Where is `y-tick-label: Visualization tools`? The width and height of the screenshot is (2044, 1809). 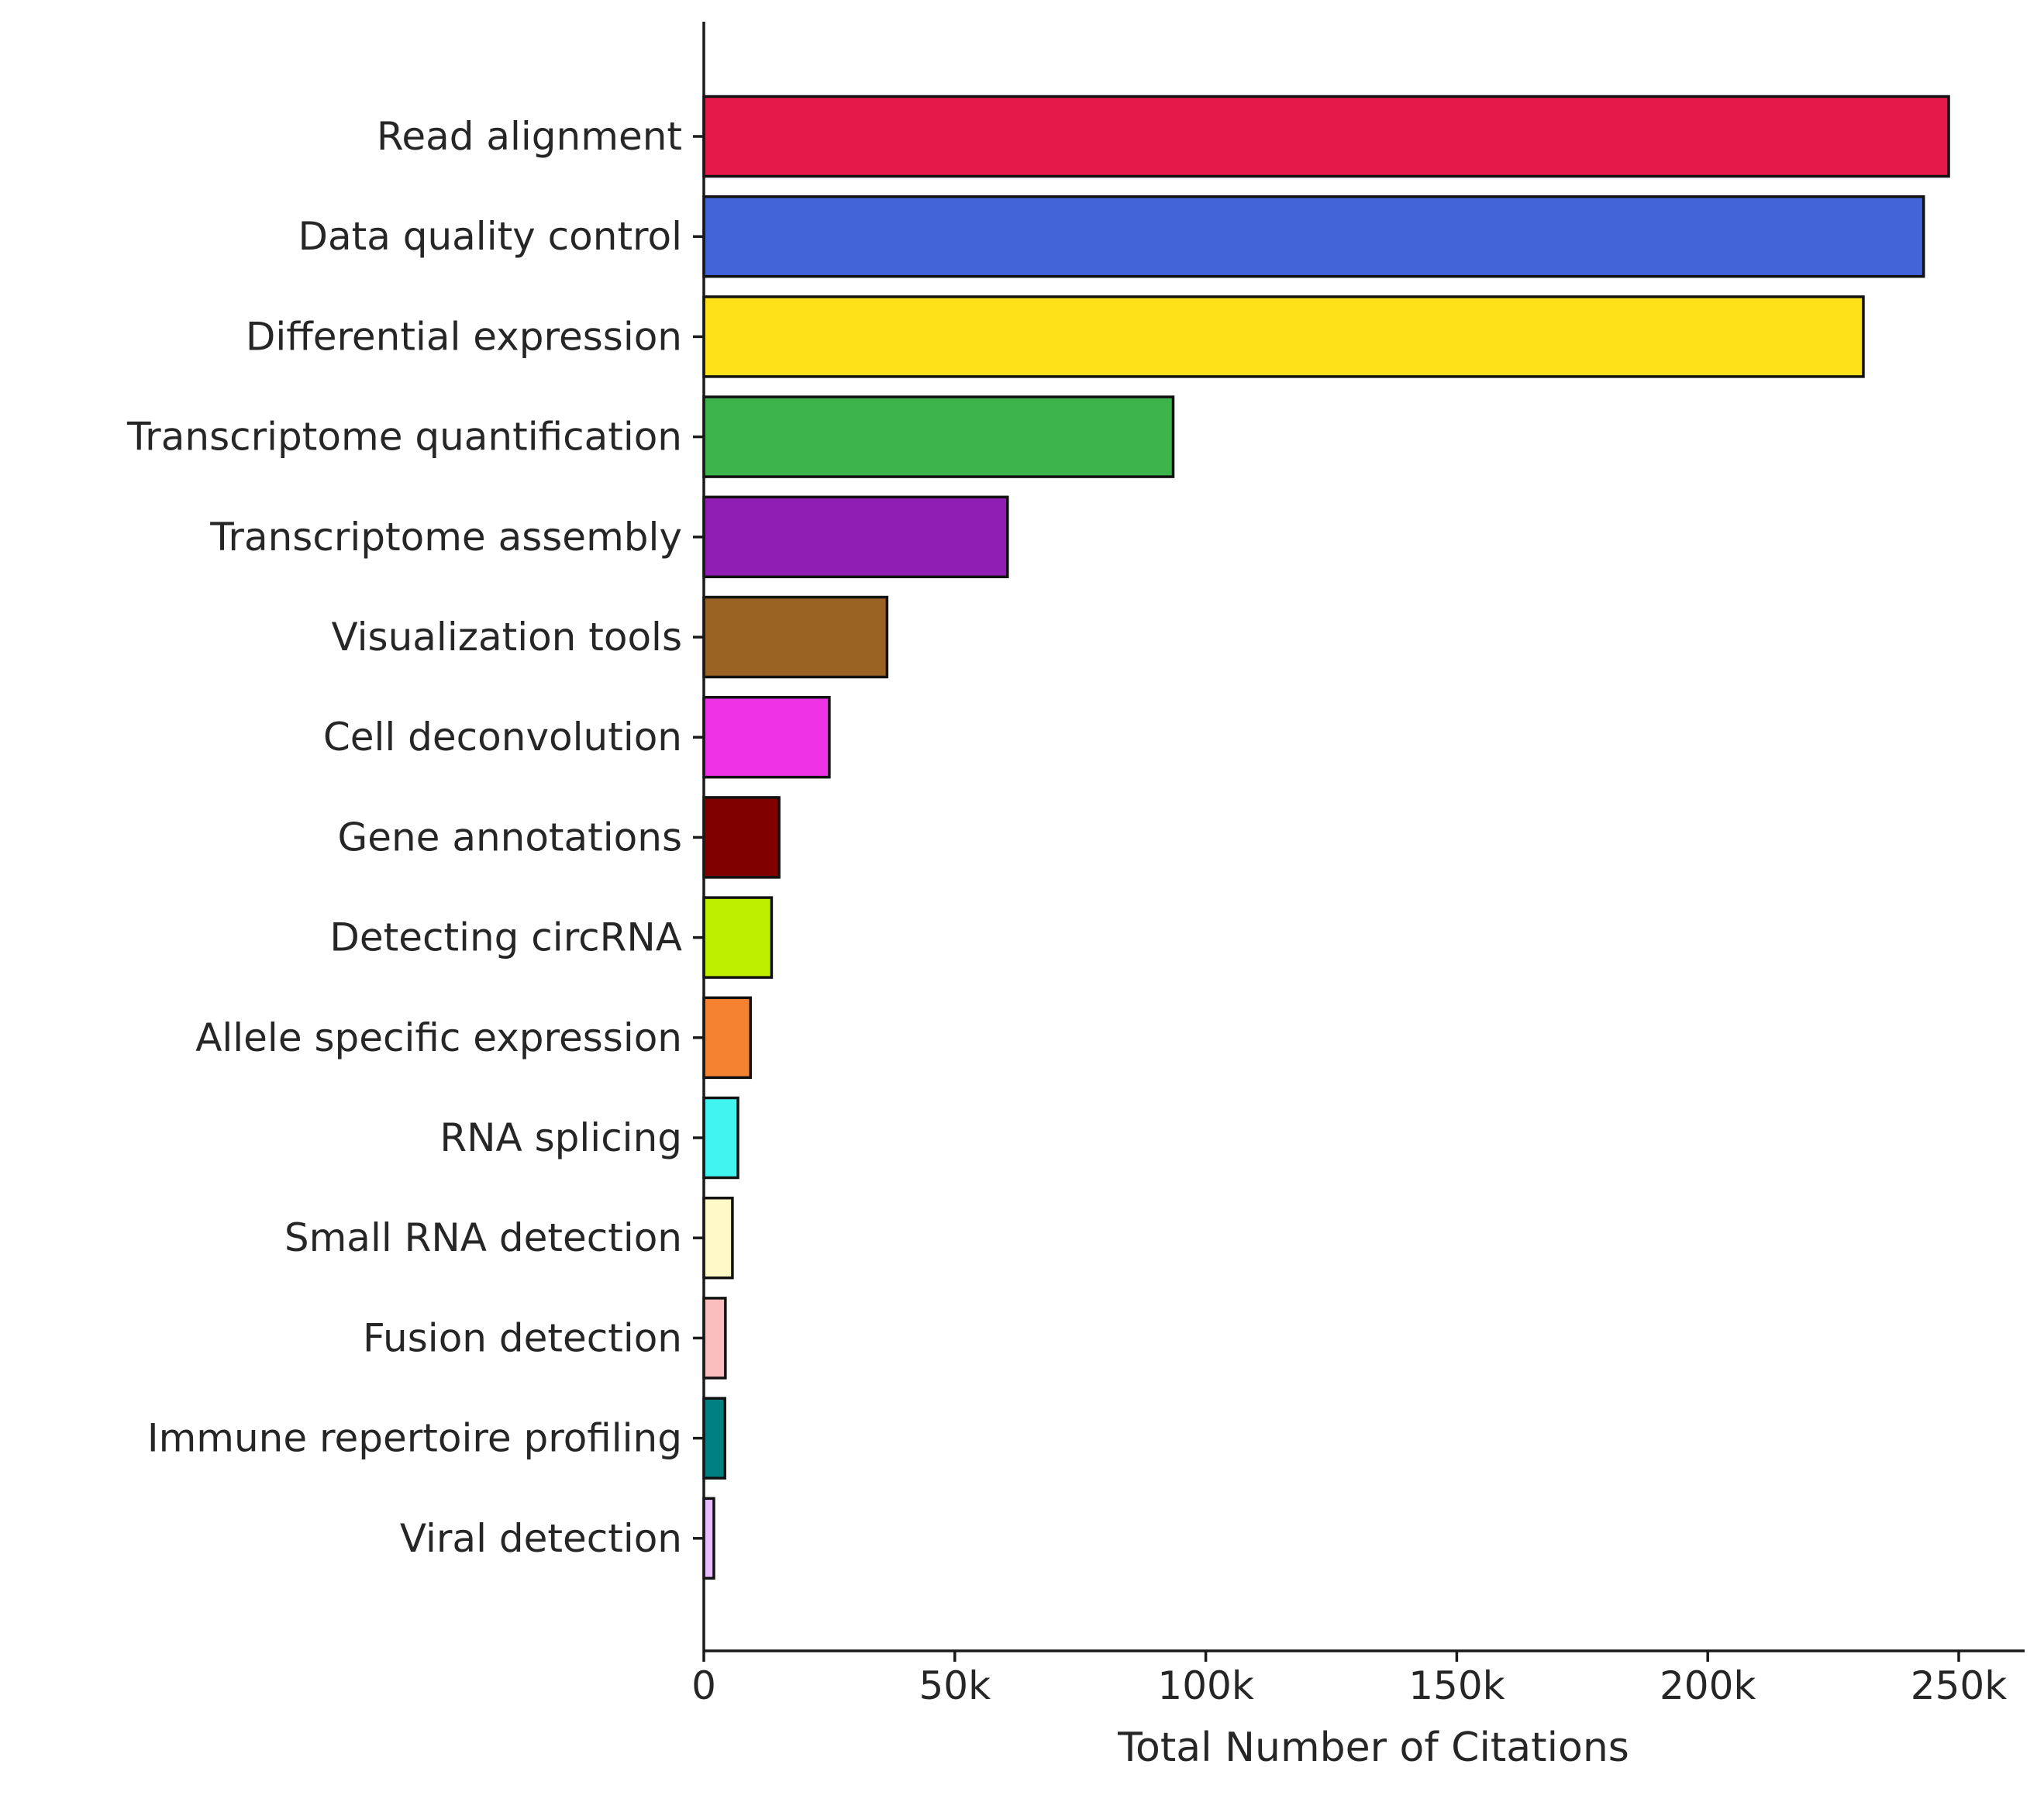 y-tick-label: Visualization tools is located at coordinates (507, 637).